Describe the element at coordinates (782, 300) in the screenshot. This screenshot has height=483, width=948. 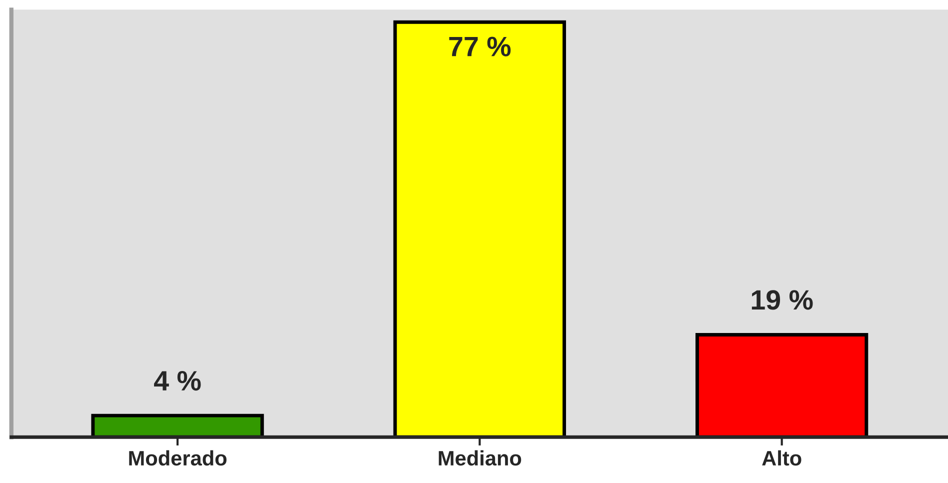
I see `data-label: 19 %` at that location.